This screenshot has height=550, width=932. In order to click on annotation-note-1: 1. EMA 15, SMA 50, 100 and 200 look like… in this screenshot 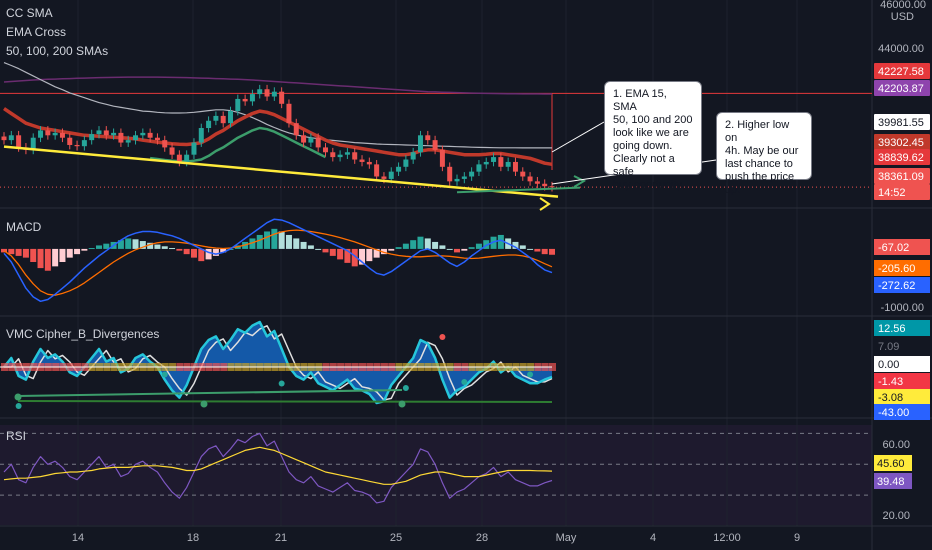, I will do `click(653, 136)`.